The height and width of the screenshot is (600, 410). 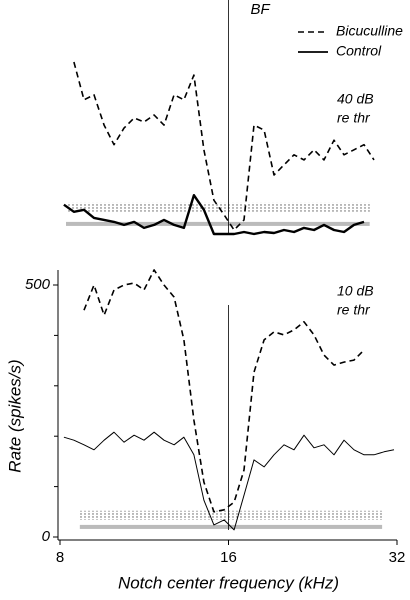 I want to click on y-tick-label: 500, so click(x=38, y=284).